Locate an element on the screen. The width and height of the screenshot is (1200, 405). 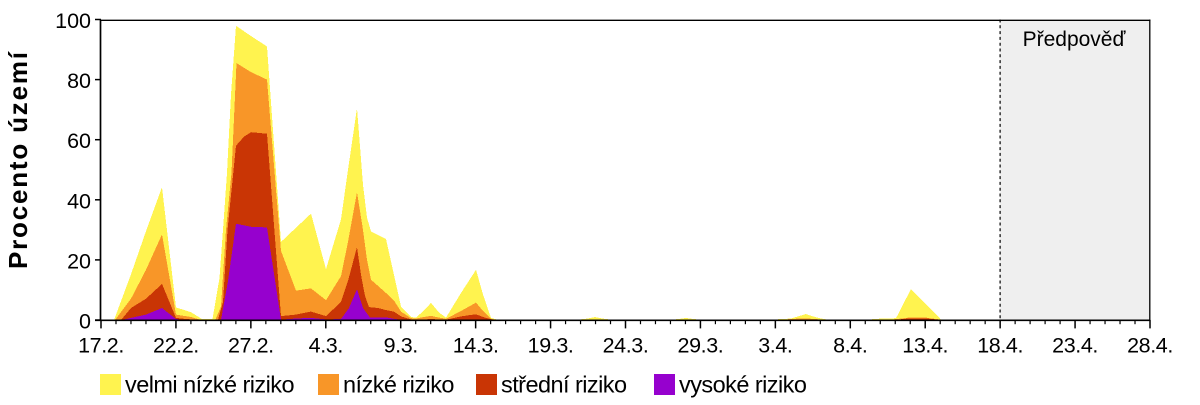
svg-text: velmi nízké riziko is located at coordinates (209, 385).